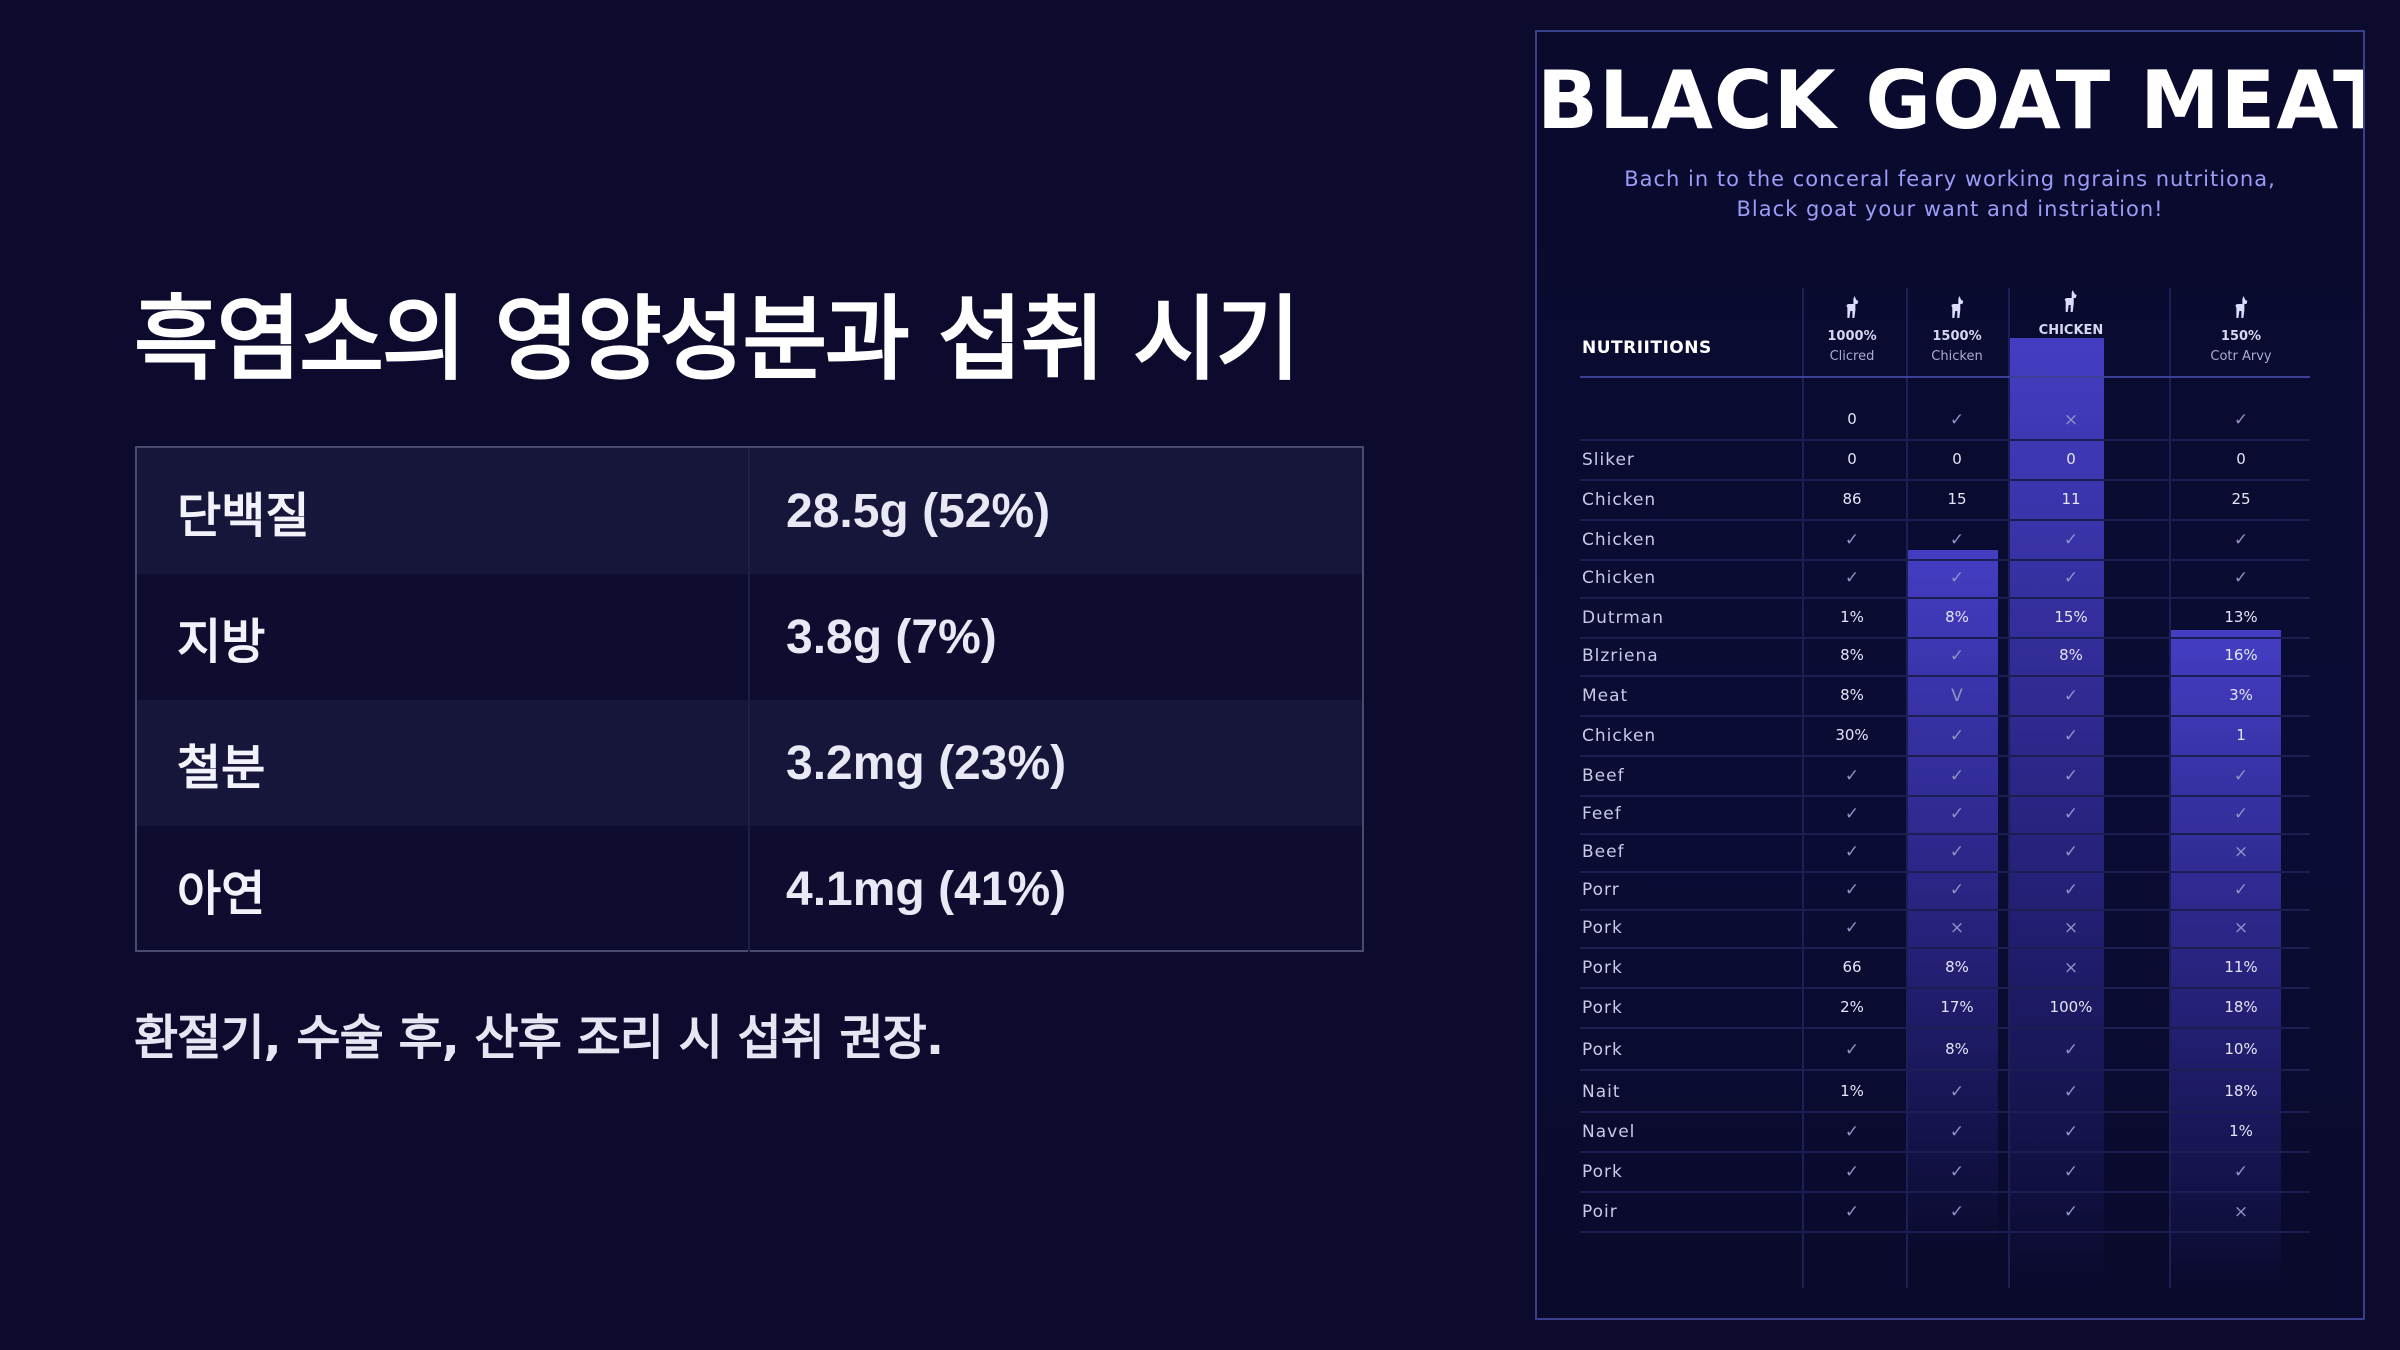  What do you see at coordinates (2071, 1007) in the screenshot?
I see `table-cell: 100%` at bounding box center [2071, 1007].